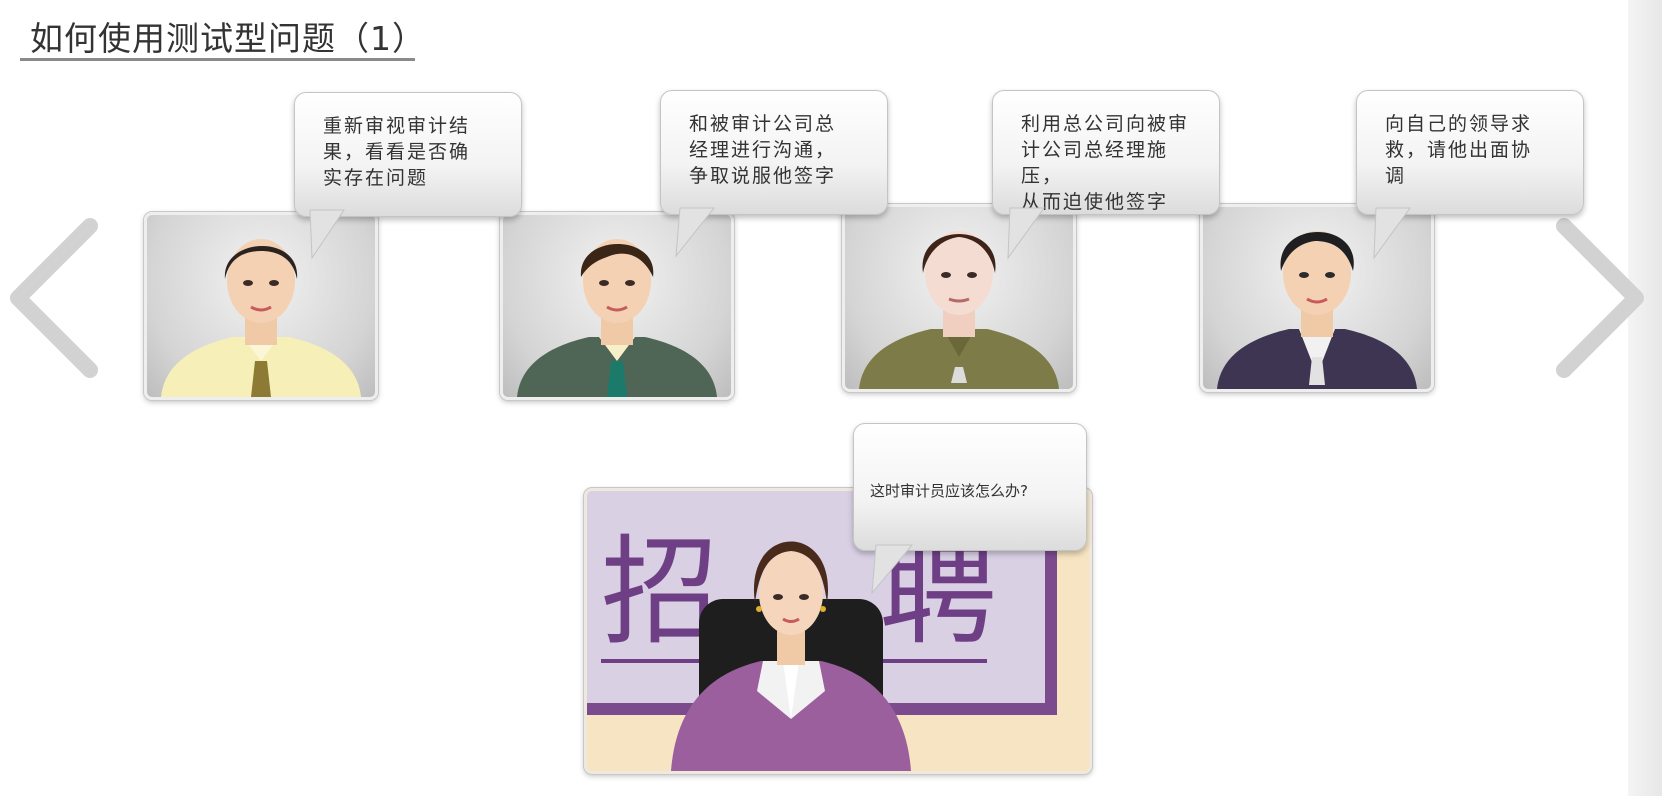 The width and height of the screenshot is (1662, 796). I want to click on option-3-line-2: 计公司总经理施压，, so click(1095, 163).